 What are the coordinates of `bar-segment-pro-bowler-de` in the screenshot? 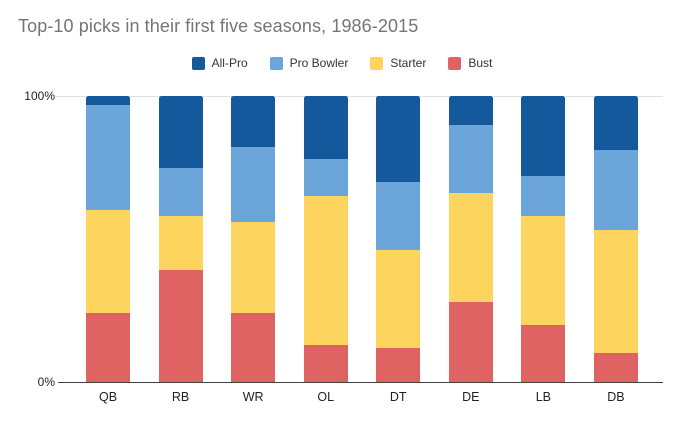 It's located at (470, 159).